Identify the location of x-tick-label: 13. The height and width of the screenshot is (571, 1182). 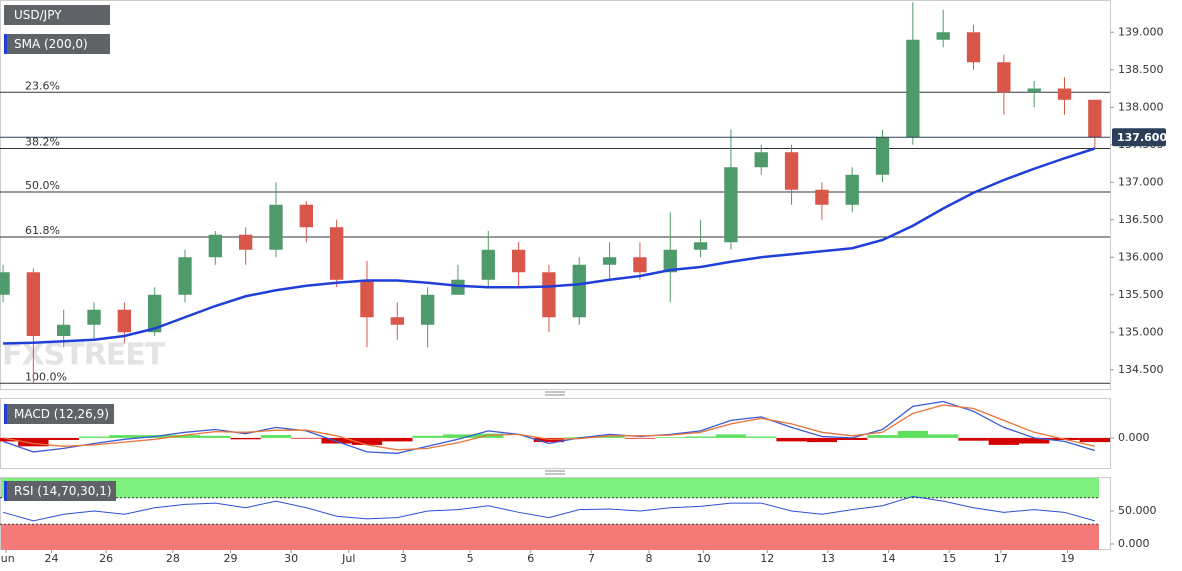
(828, 558).